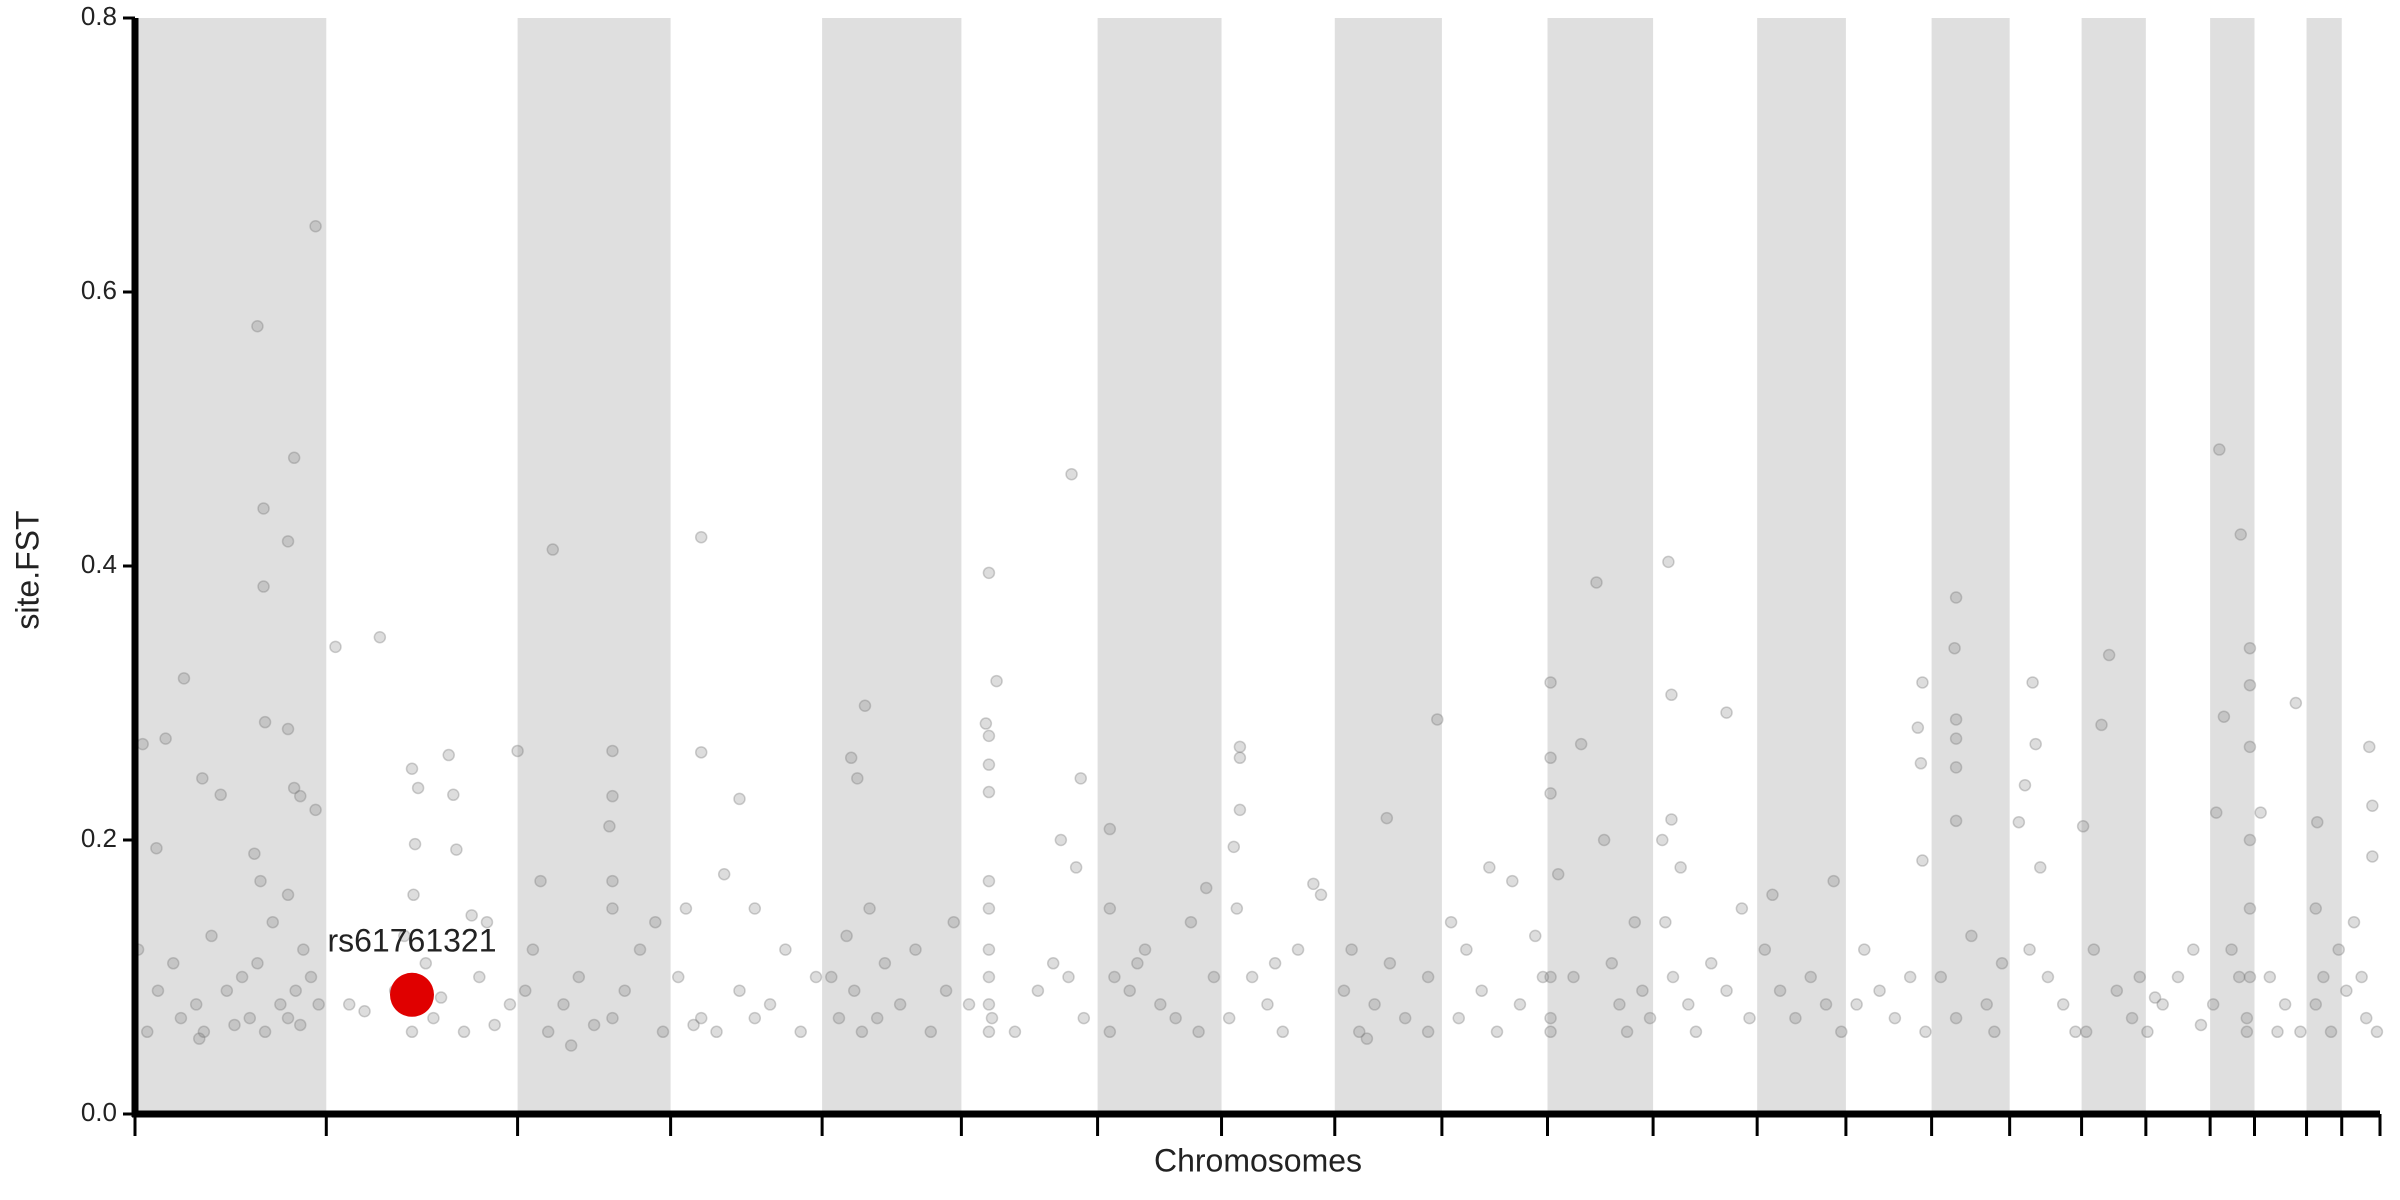  Describe the element at coordinates (1258, 1160) in the screenshot. I see `x-axis-label: Chromosomes` at that location.